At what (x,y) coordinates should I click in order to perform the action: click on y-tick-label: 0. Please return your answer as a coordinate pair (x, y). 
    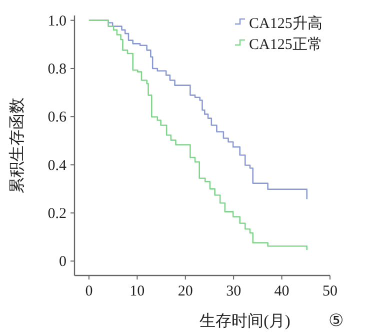
    Looking at the image, I should click on (62, 262).